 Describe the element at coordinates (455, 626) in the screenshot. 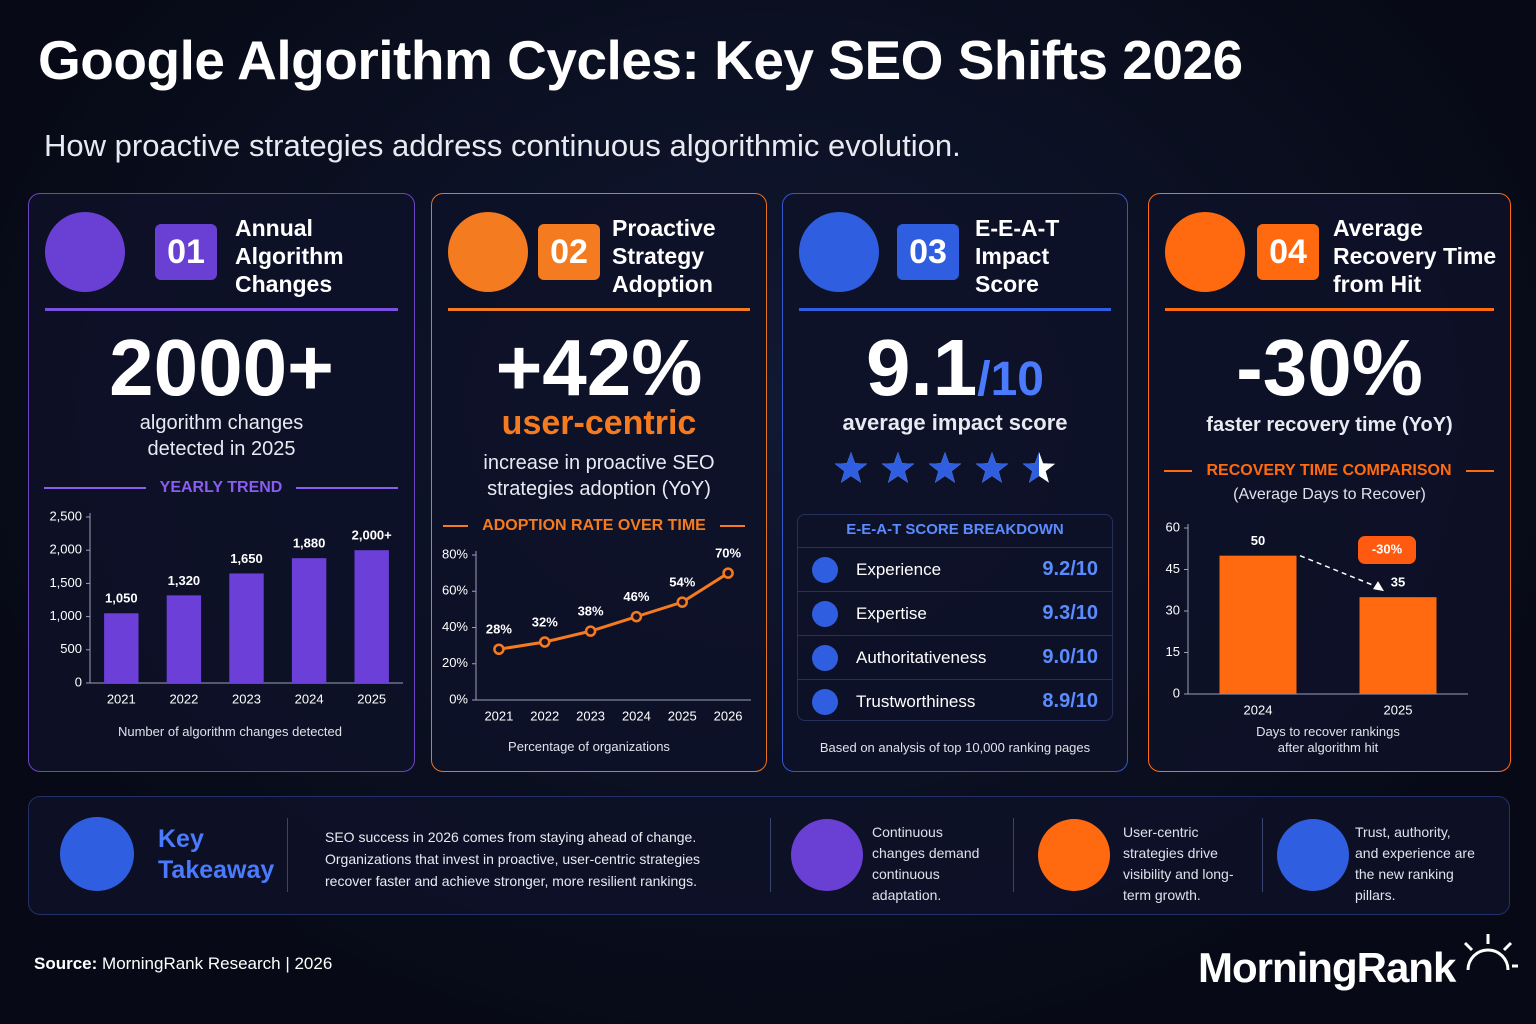

I see `y-tick-label: 40%` at that location.